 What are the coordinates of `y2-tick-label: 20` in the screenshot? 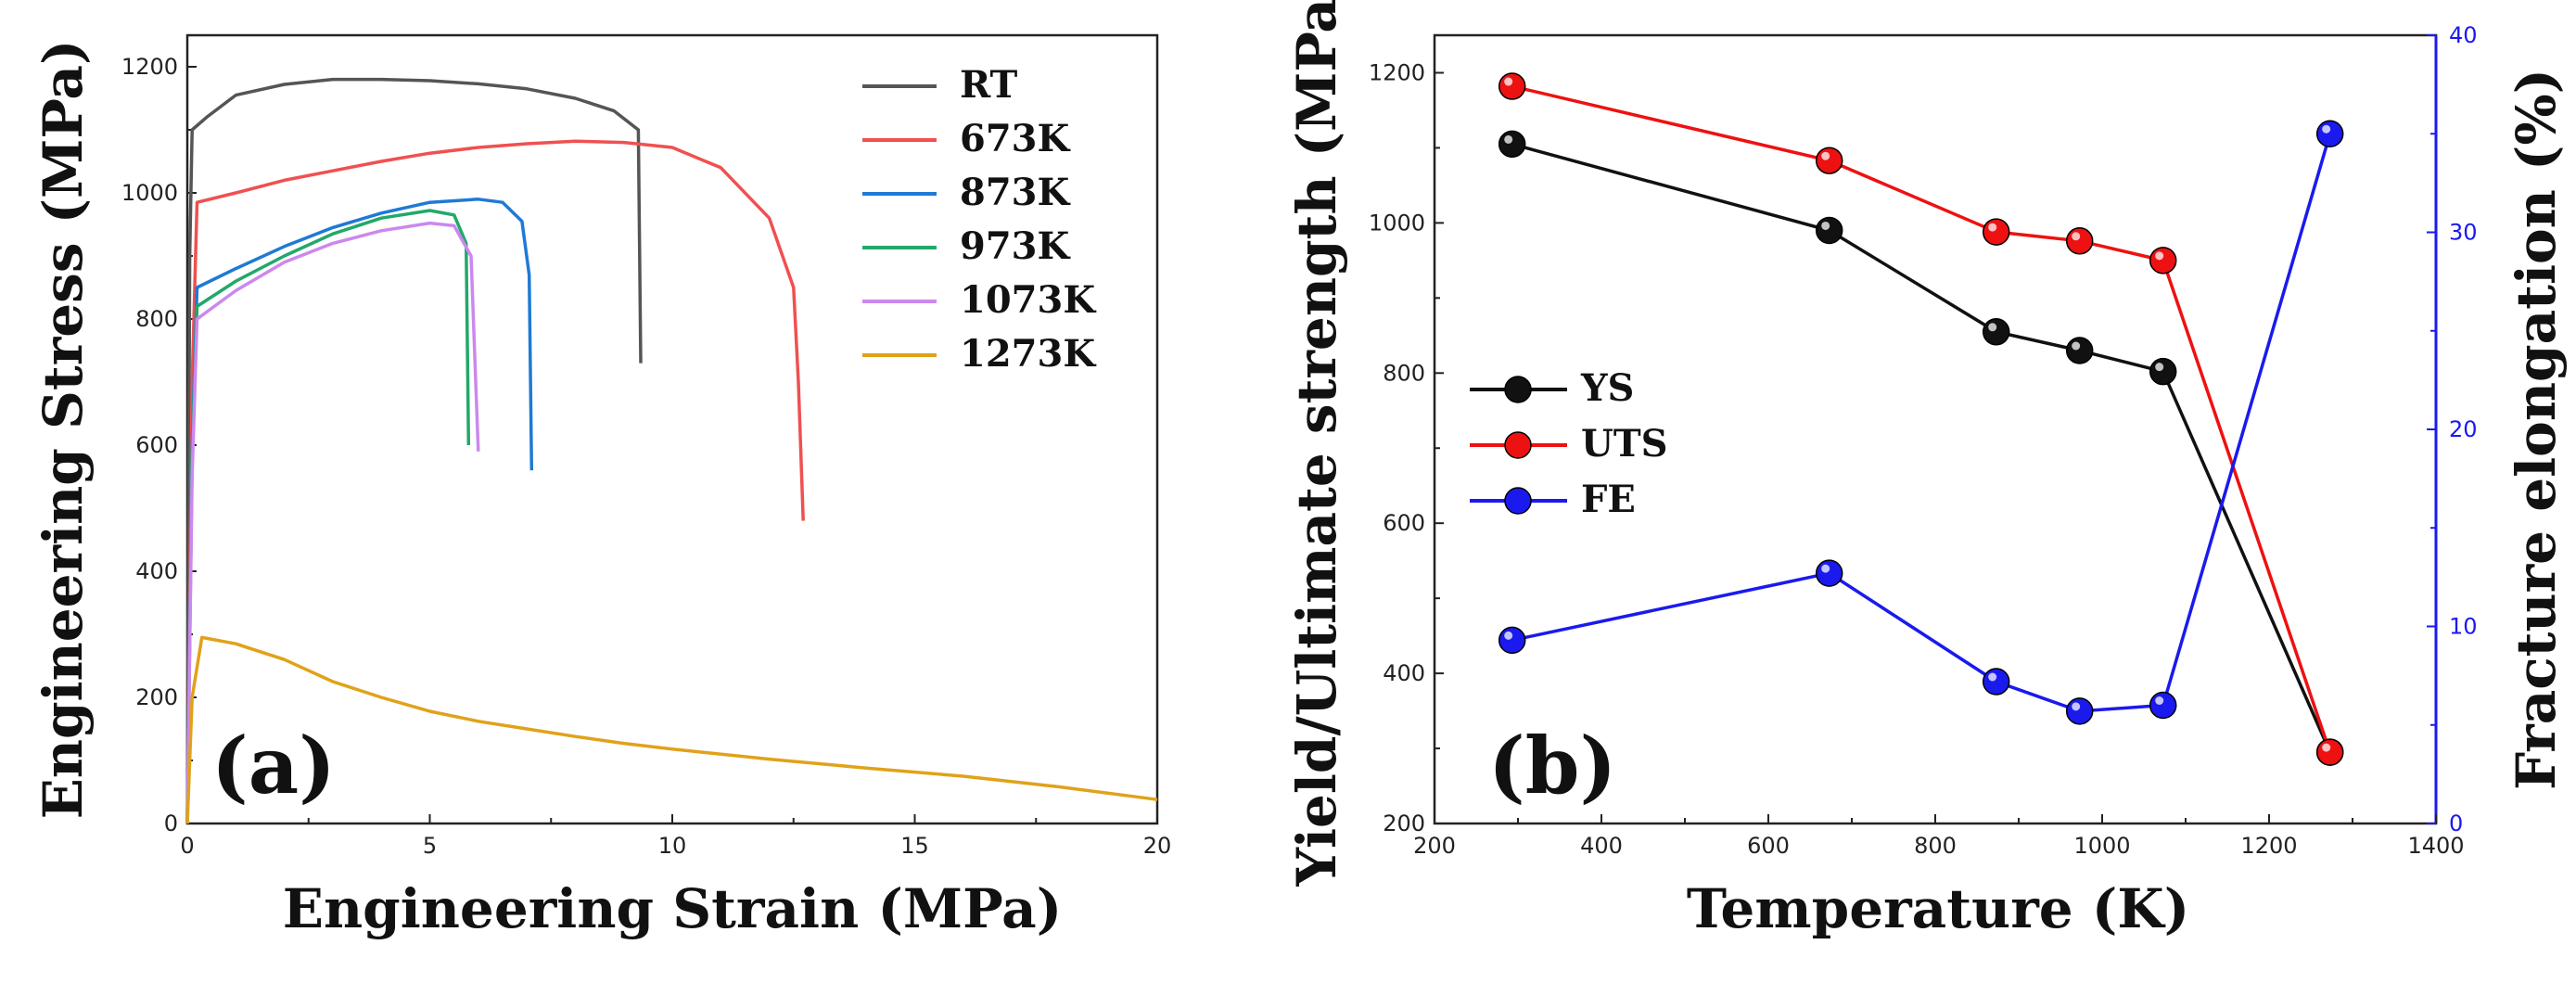 It's located at (2463, 429).